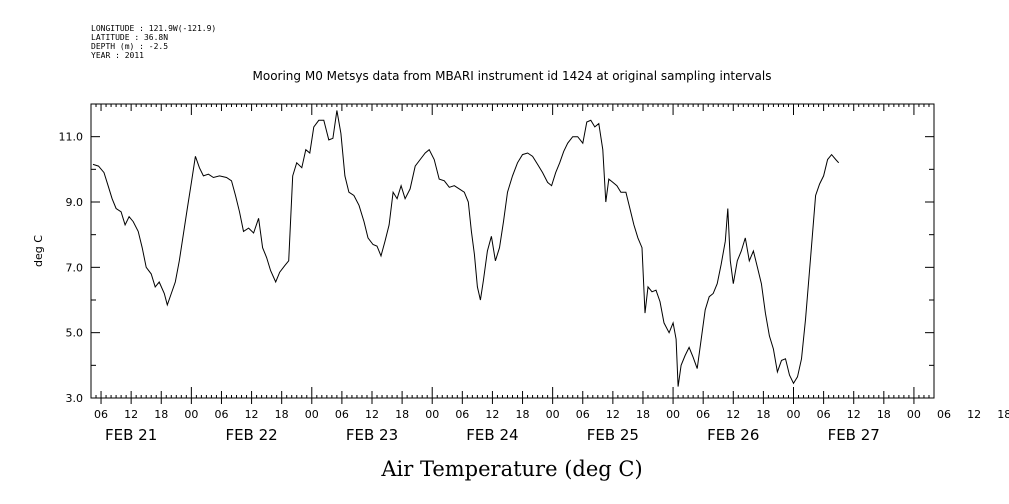 This screenshot has width=1009, height=504. I want to click on y-axis-label: deg C, so click(38, 251).